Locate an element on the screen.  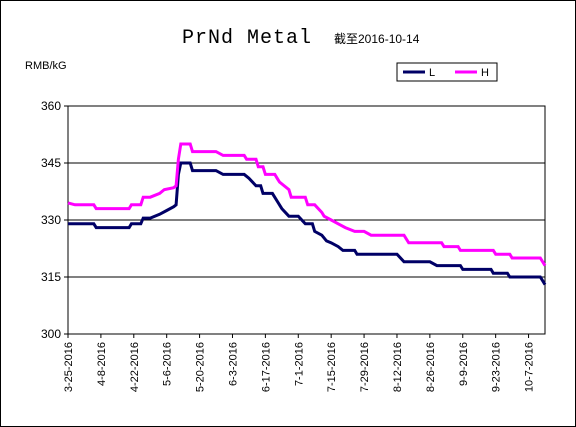
y-axis-label: RMB/kG is located at coordinates (46, 66).